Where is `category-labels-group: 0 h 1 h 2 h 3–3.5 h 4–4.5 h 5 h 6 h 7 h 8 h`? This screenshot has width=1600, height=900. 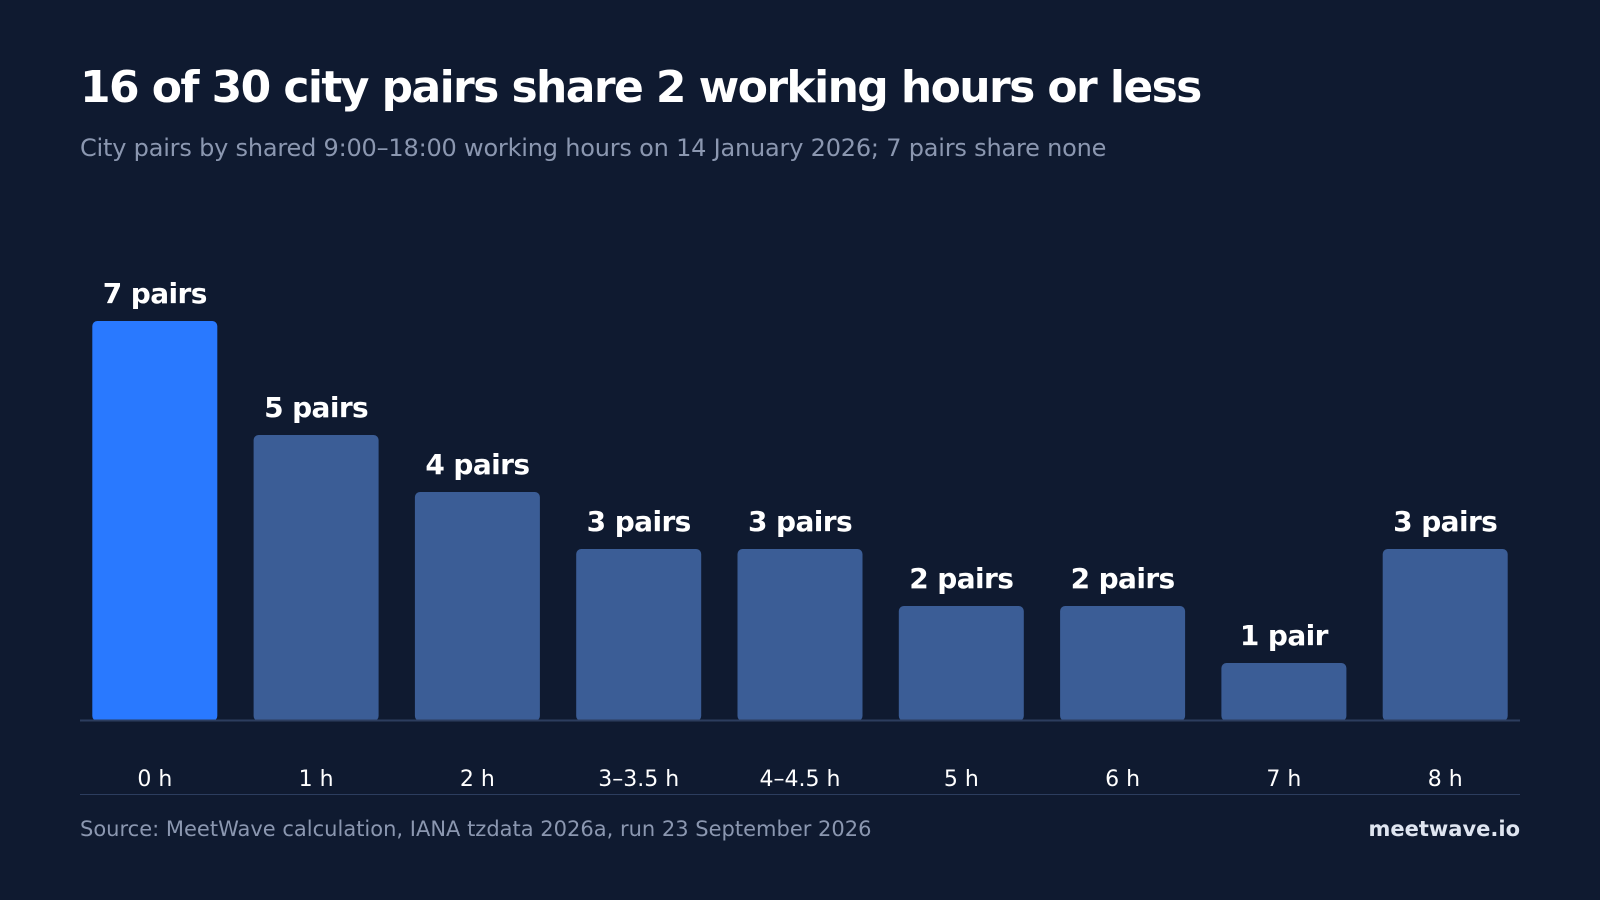
category-labels-group: 0 h 1 h 2 h 3–3.5 h 4–4.5 h 5 h 6 h 7 h 8 h is located at coordinates (799, 779).